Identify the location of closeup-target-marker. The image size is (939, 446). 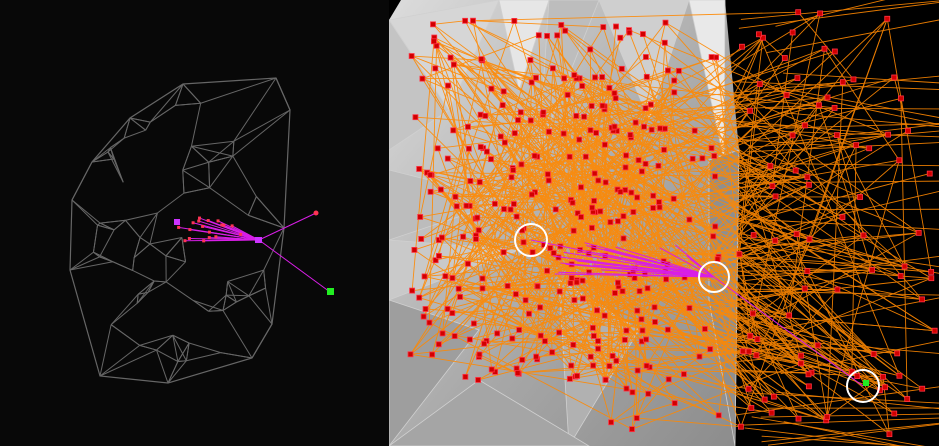
(866, 383).